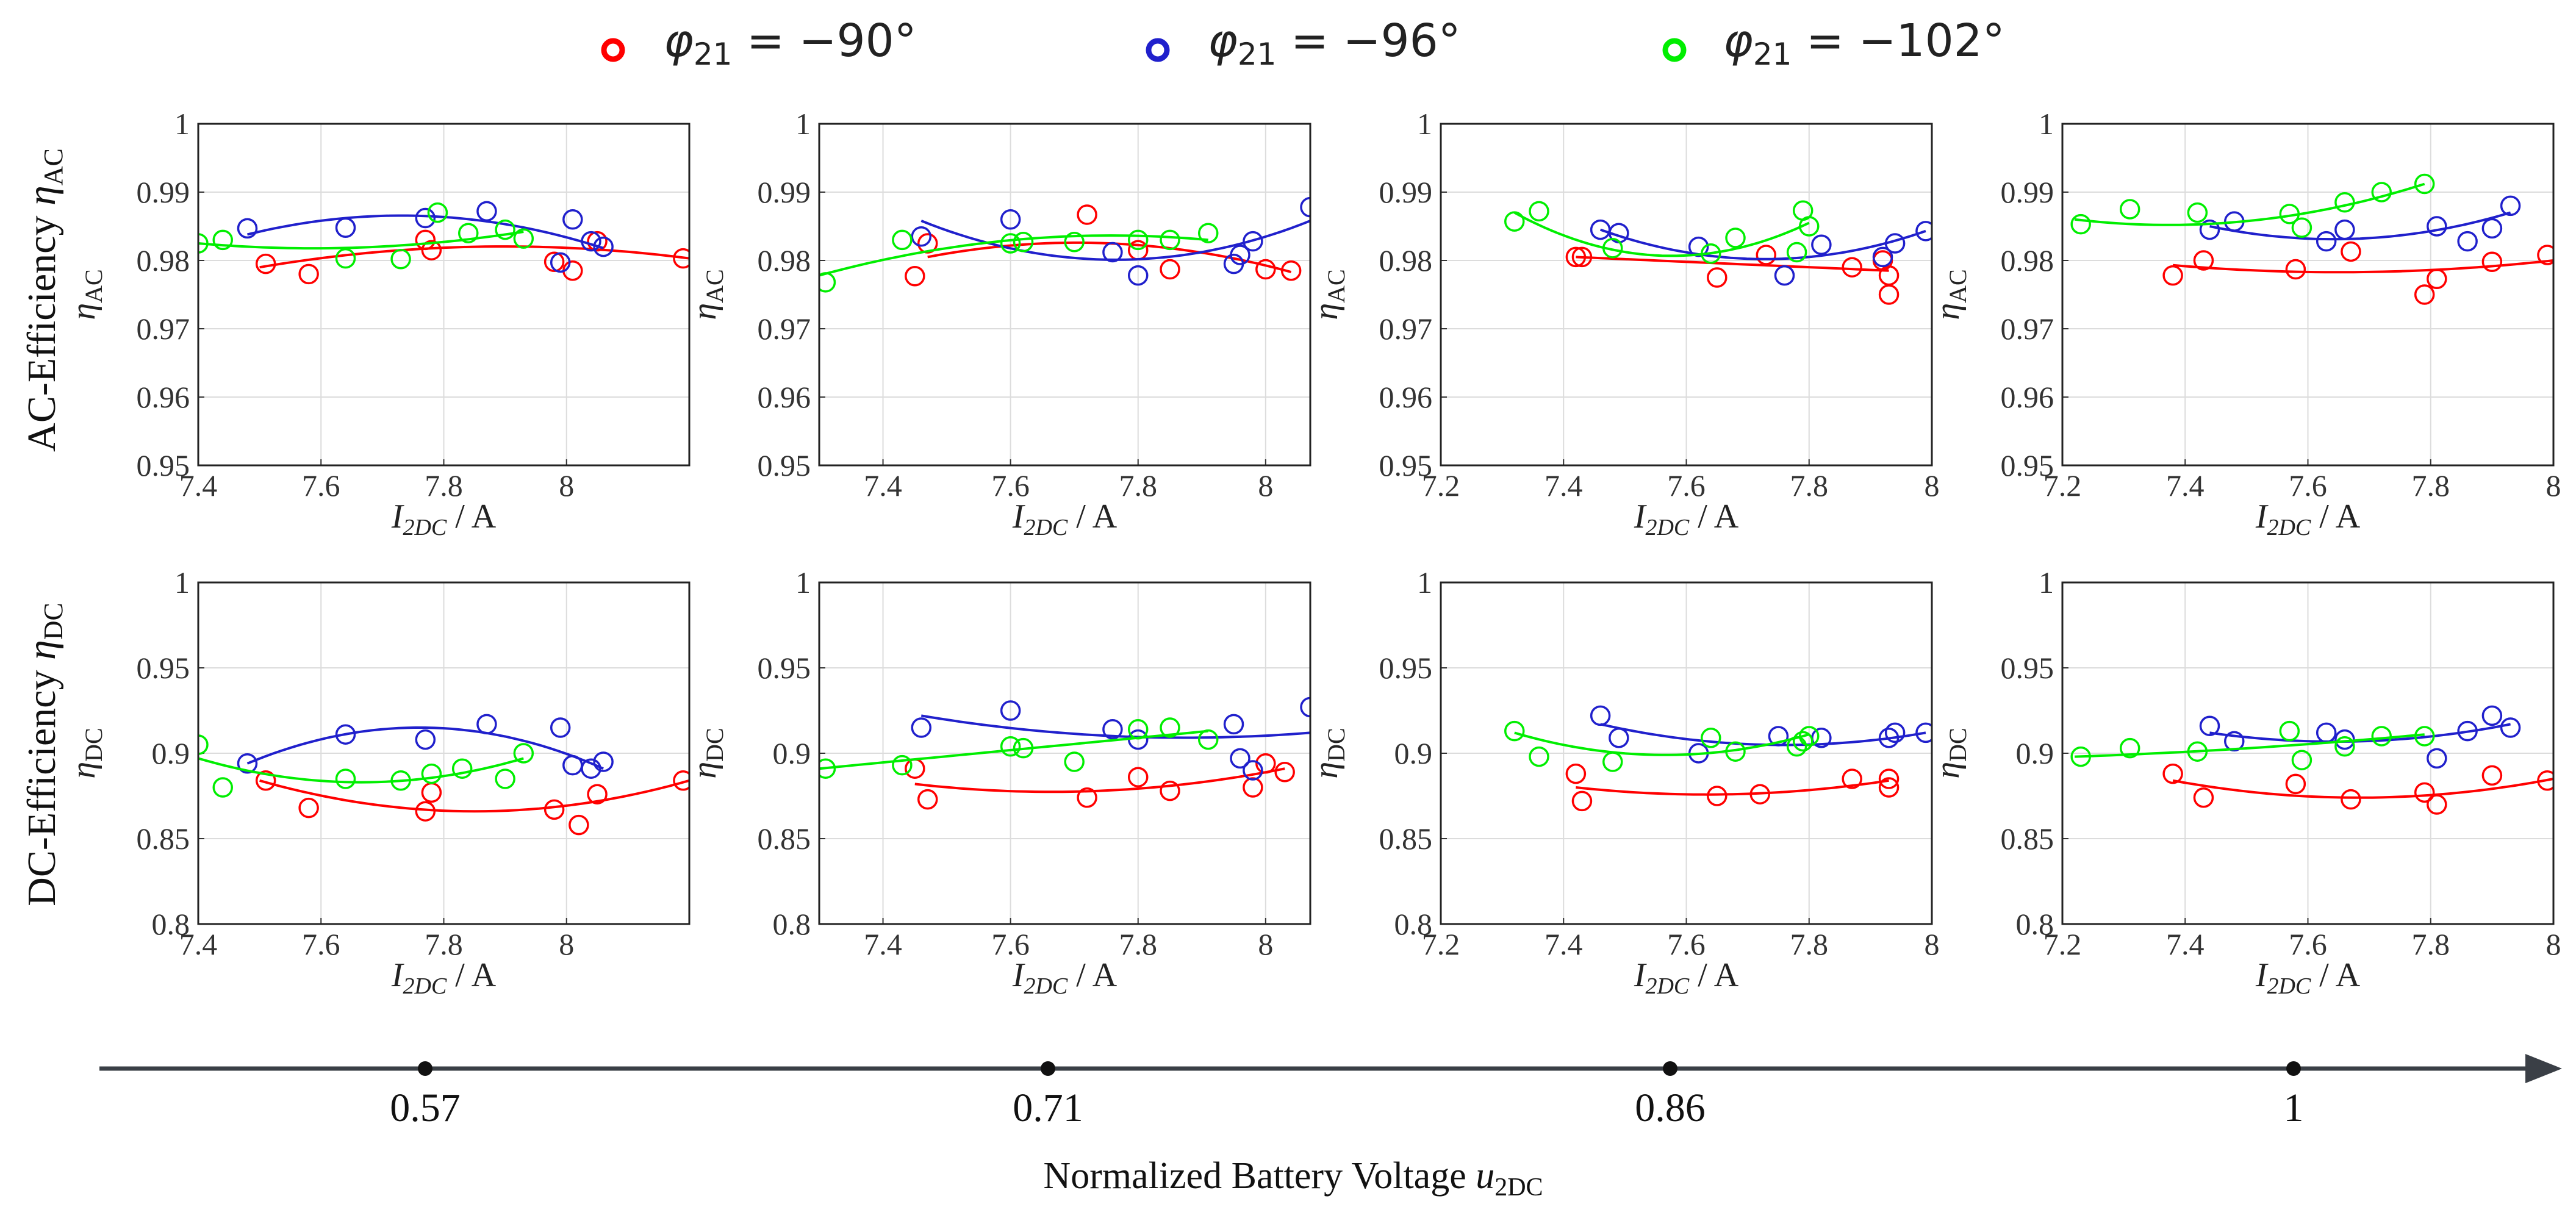 Image resolution: width=2576 pixels, height=1218 pixels. I want to click on data-point-ac-071-s0, so click(1170, 269).